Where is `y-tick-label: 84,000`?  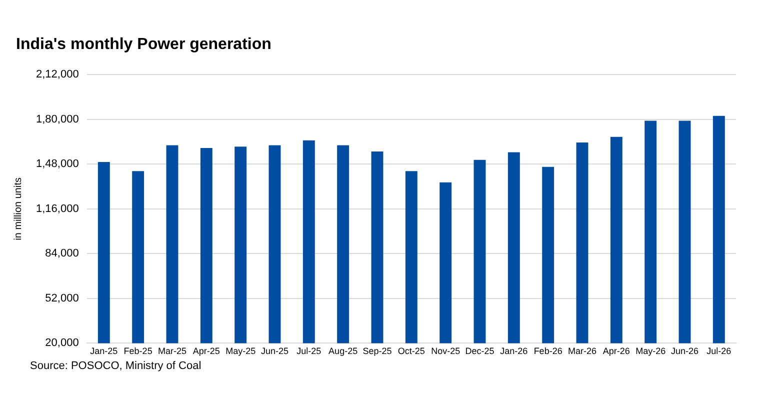
y-tick-label: 84,000 is located at coordinates (62, 254).